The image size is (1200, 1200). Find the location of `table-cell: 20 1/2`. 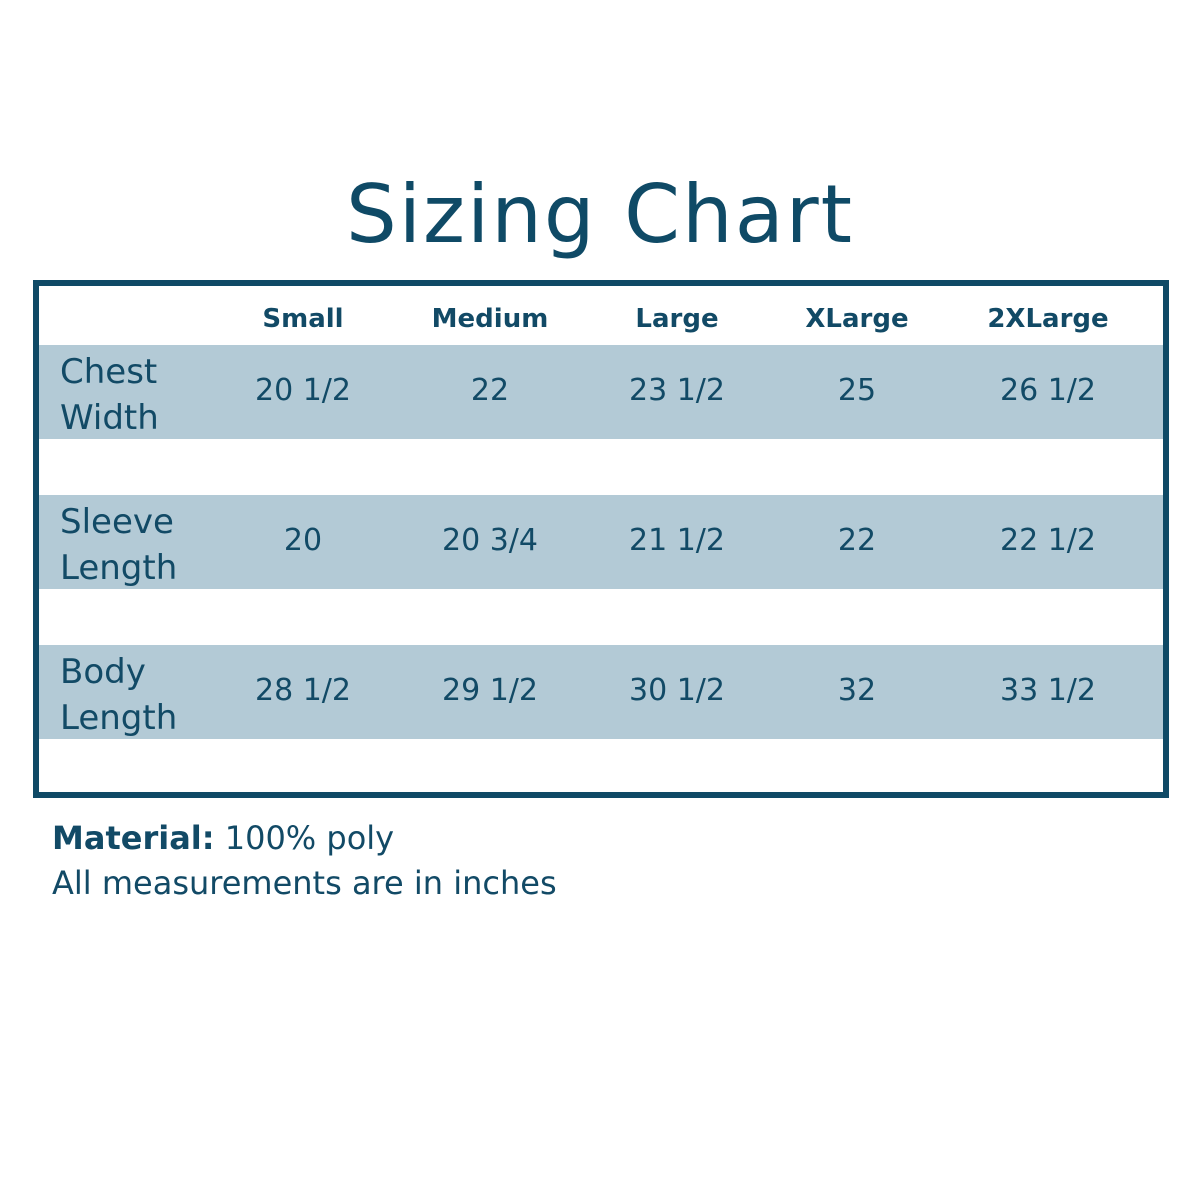

table-cell: 20 1/2 is located at coordinates (303, 390).